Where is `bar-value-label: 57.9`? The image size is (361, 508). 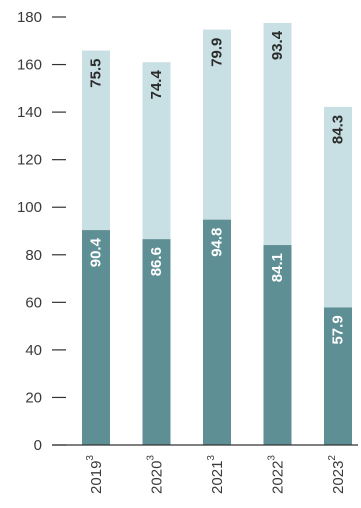 bar-value-label: 57.9 is located at coordinates (338, 329).